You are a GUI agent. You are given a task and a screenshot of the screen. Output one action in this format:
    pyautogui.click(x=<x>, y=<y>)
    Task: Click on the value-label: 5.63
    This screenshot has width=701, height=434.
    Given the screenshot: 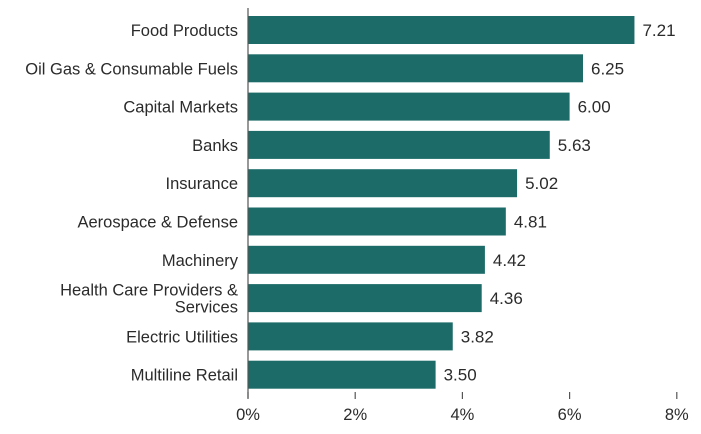 What is the action you would take?
    pyautogui.click(x=574, y=145)
    